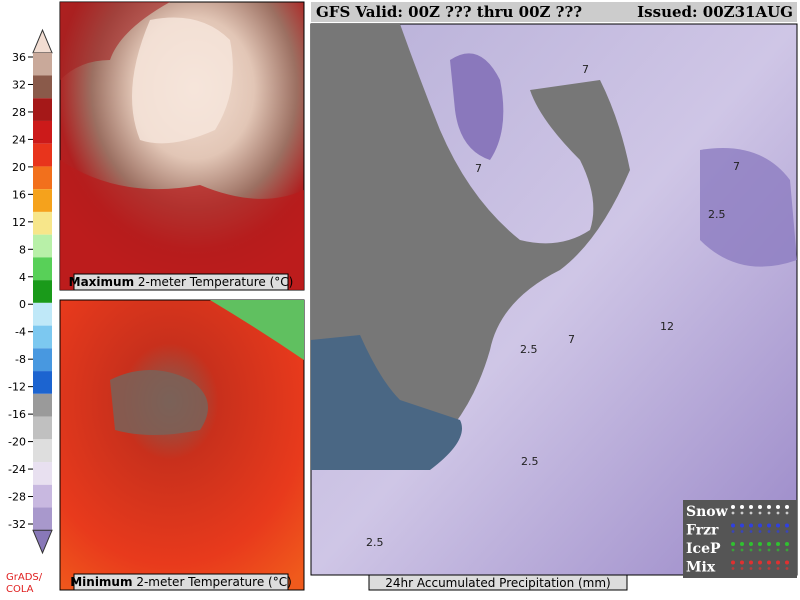 This screenshot has width=800, height=600. What do you see at coordinates (449, 12) in the screenshot?
I see `header-valid: GFS Valid: 00Z ??? thru 00Z ???` at bounding box center [449, 12].